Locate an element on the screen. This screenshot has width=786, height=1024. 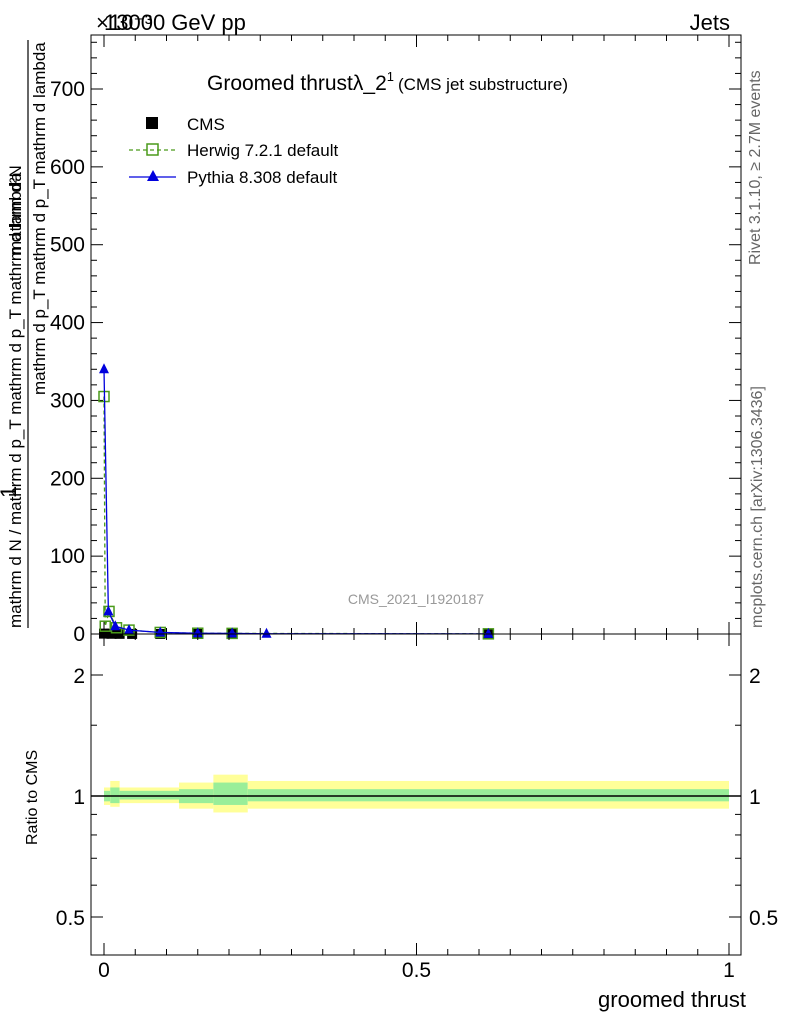
legend-pythia-label: Pythia 8.308 default is located at coordinates (262, 177).